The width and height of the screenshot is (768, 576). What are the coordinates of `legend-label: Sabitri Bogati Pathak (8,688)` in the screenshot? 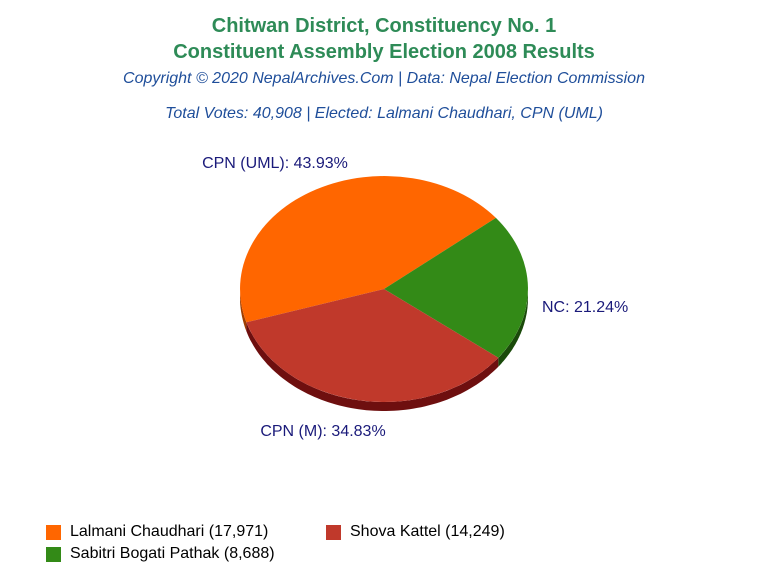 It's located at (172, 553).